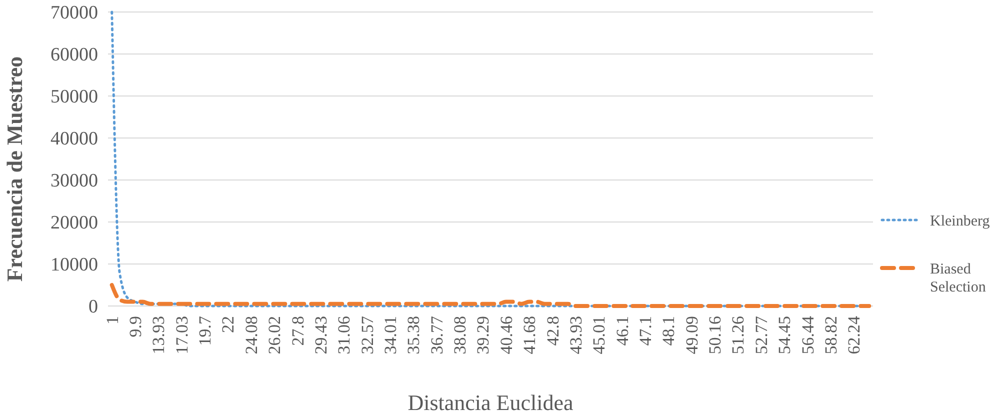 This screenshot has width=997, height=419. I want to click on x-tick-label: 24.08, so click(251, 335).